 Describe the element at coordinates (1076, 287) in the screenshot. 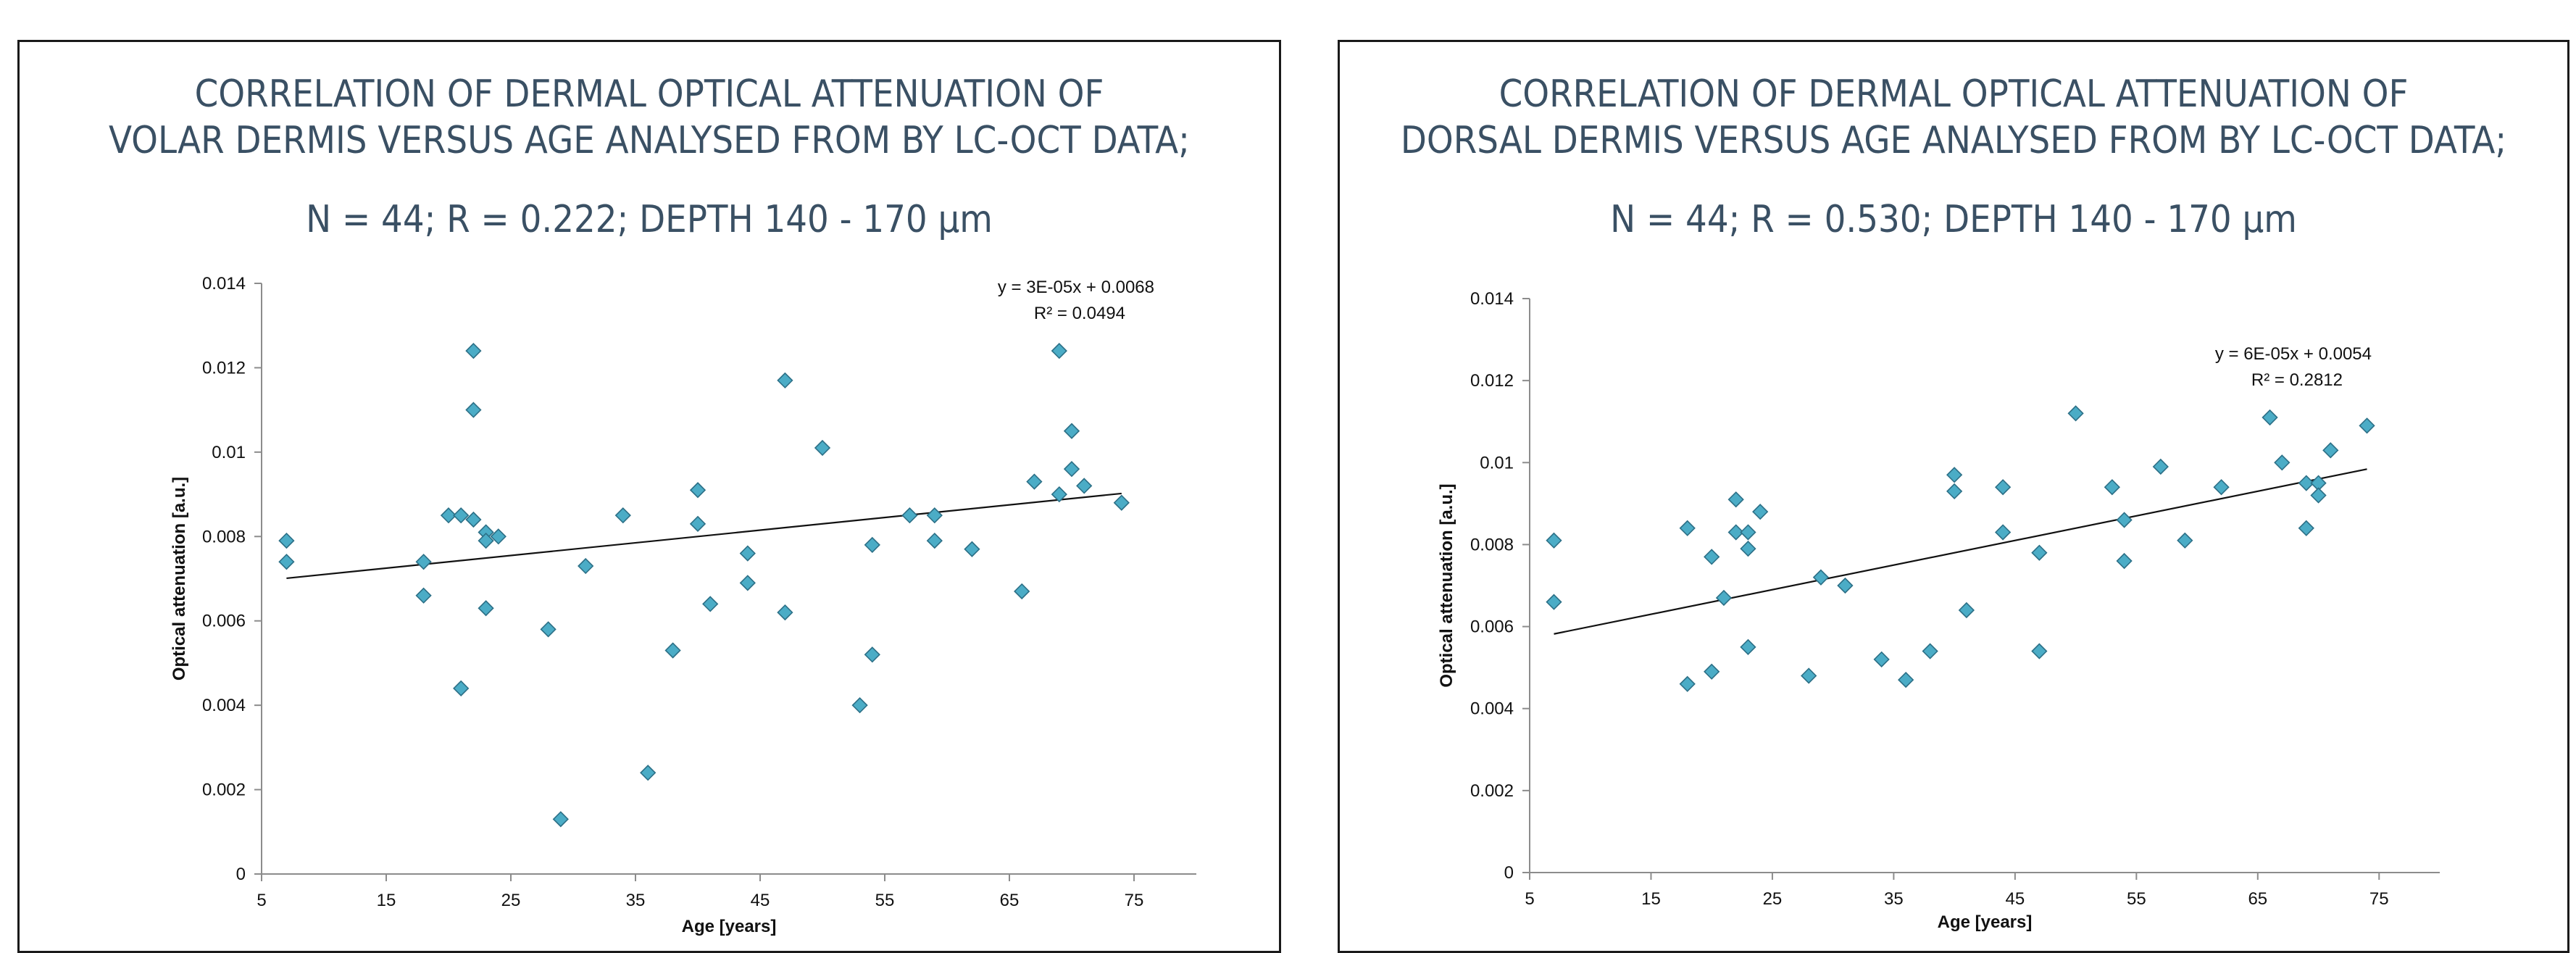

I see `trendline-equation: y = 3E-05x + 0.0068` at that location.